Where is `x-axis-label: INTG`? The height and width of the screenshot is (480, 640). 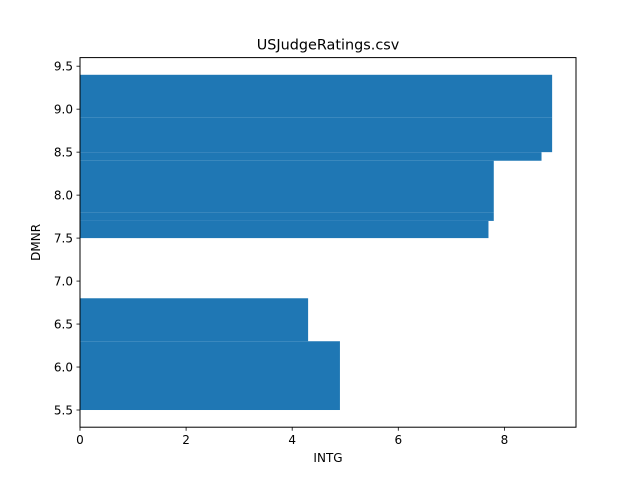 x-axis-label: INTG is located at coordinates (327, 458).